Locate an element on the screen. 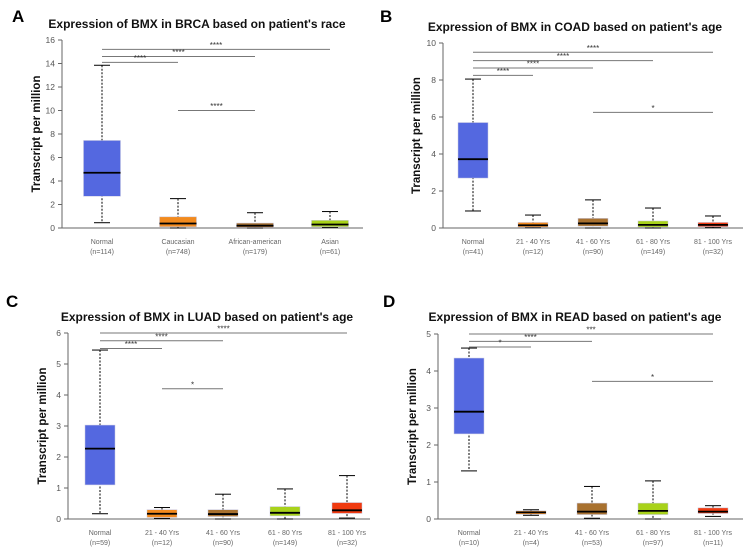 The height and width of the screenshot is (550, 750). x-sample-size-label: (n=179) is located at coordinates (255, 252).